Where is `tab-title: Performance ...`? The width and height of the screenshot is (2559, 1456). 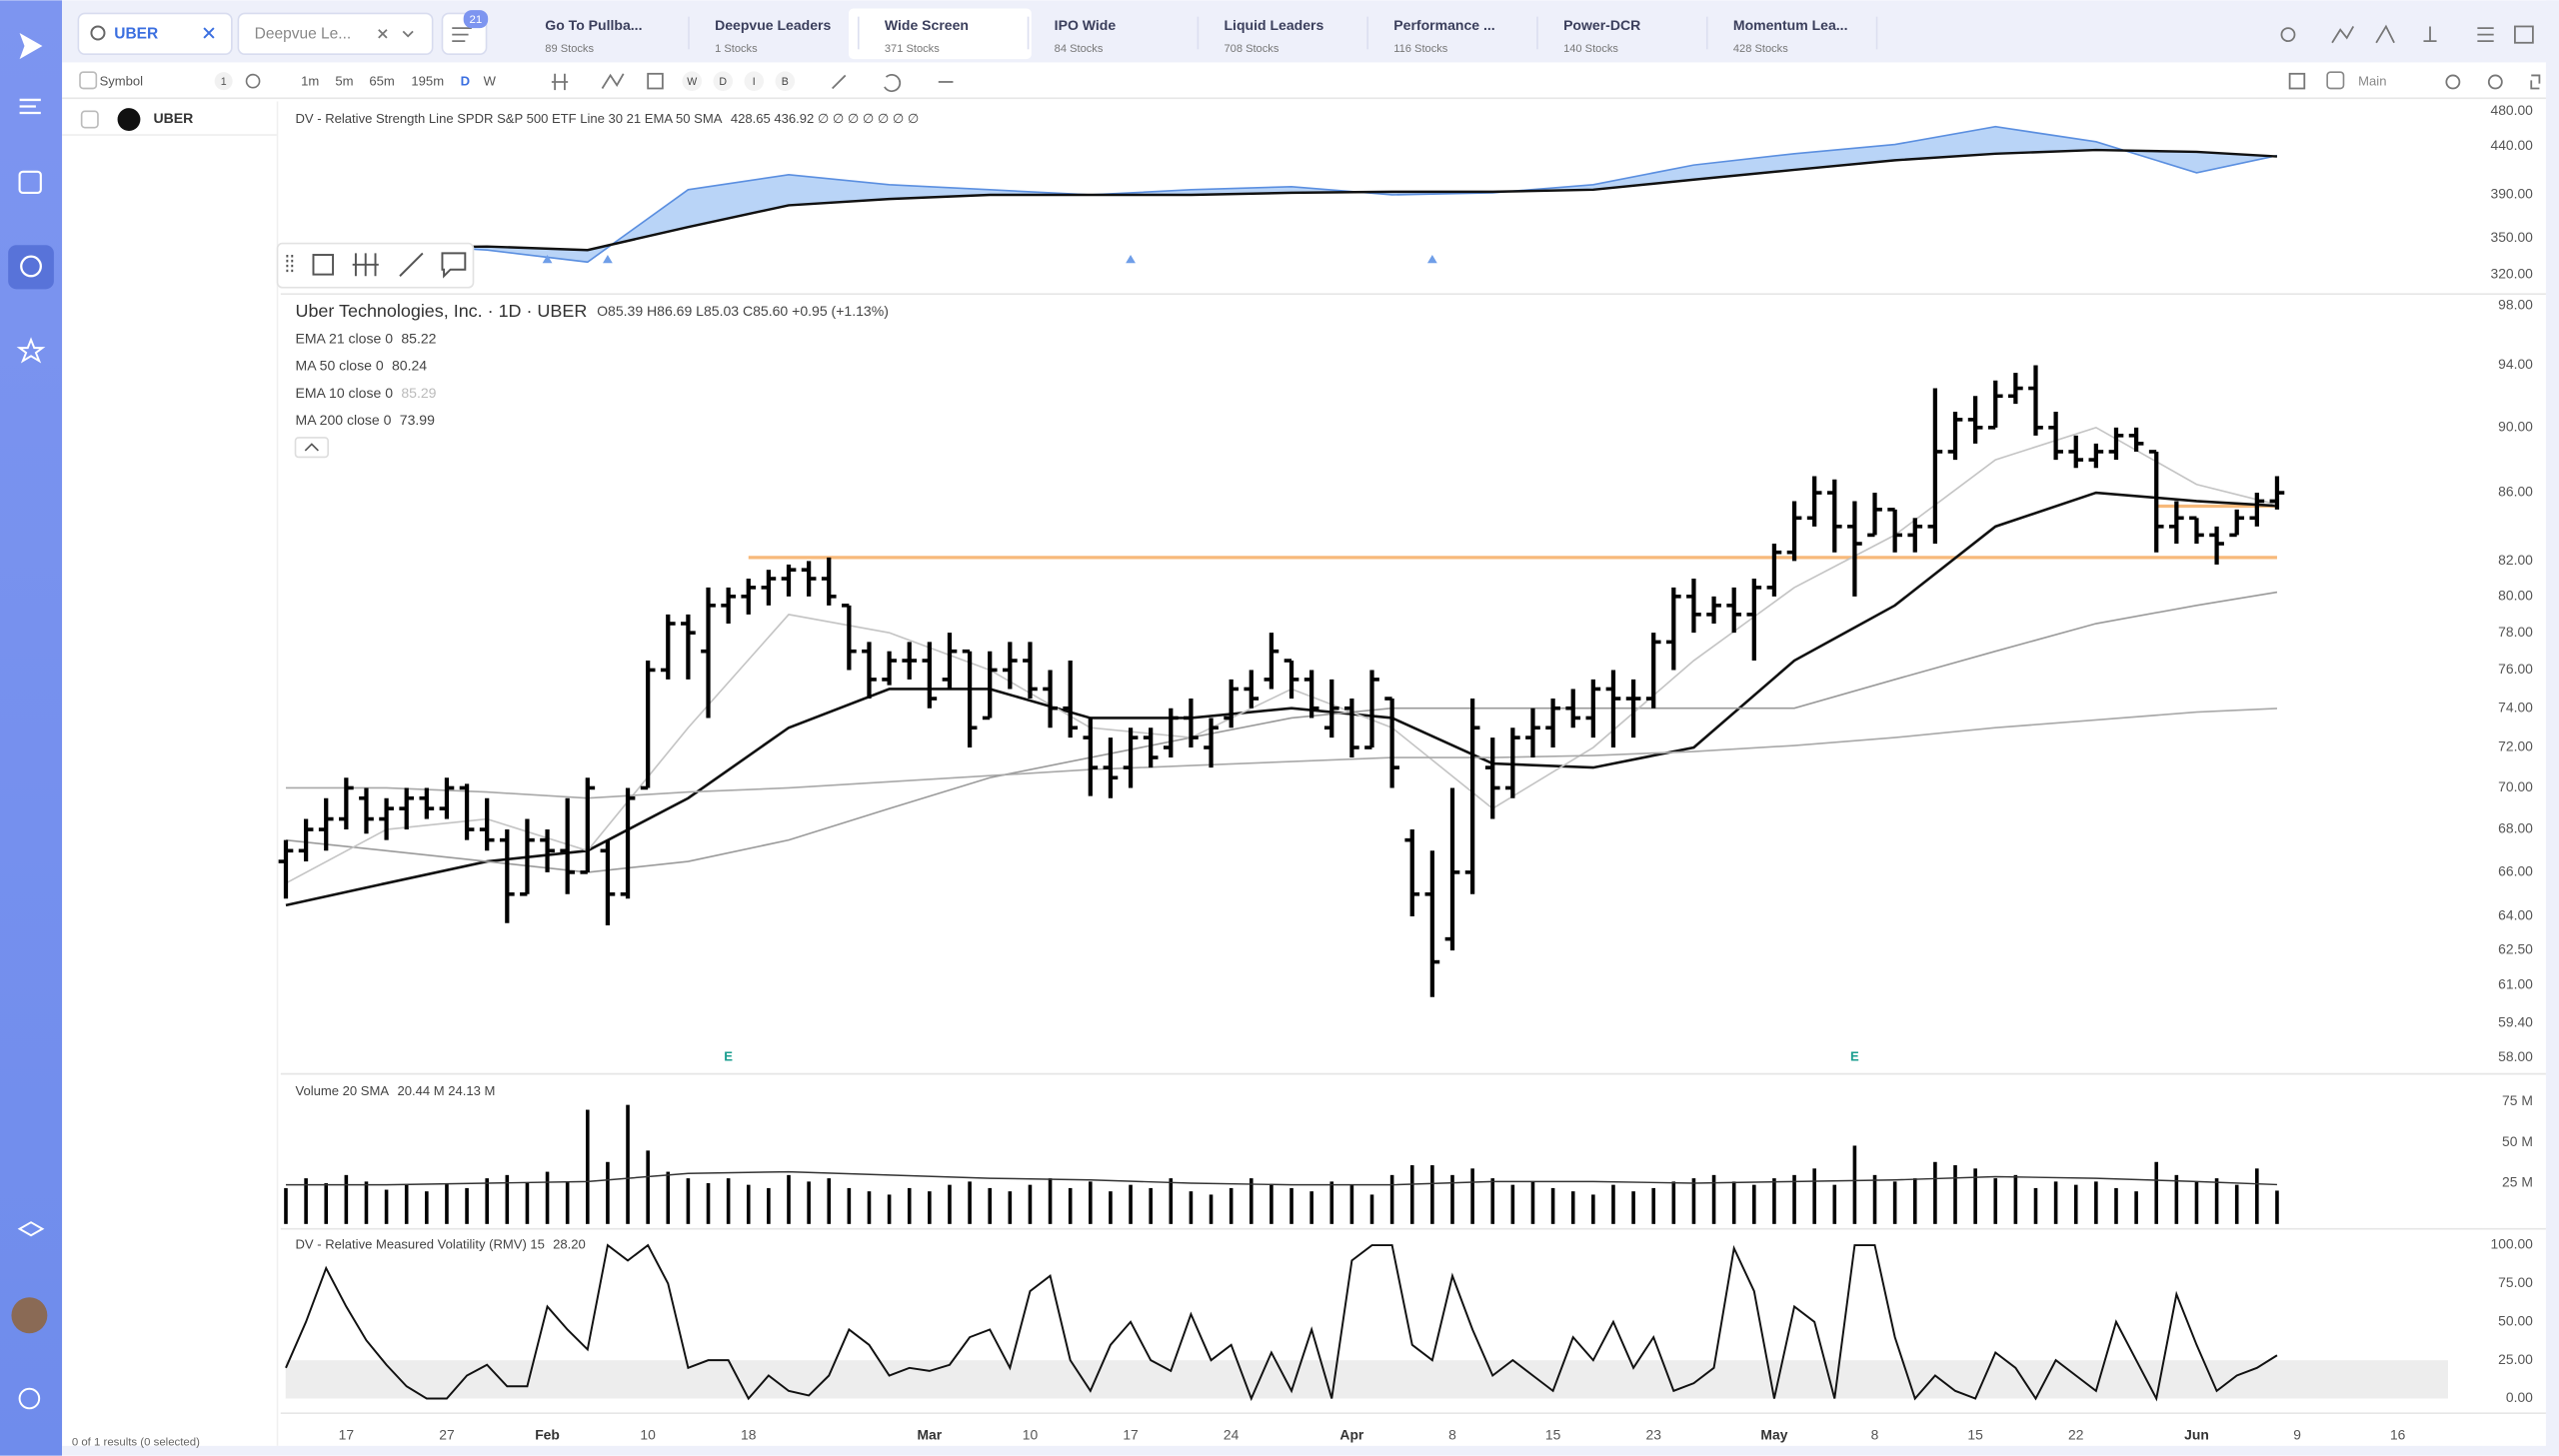 tab-title: Performance ... is located at coordinates (1443, 25).